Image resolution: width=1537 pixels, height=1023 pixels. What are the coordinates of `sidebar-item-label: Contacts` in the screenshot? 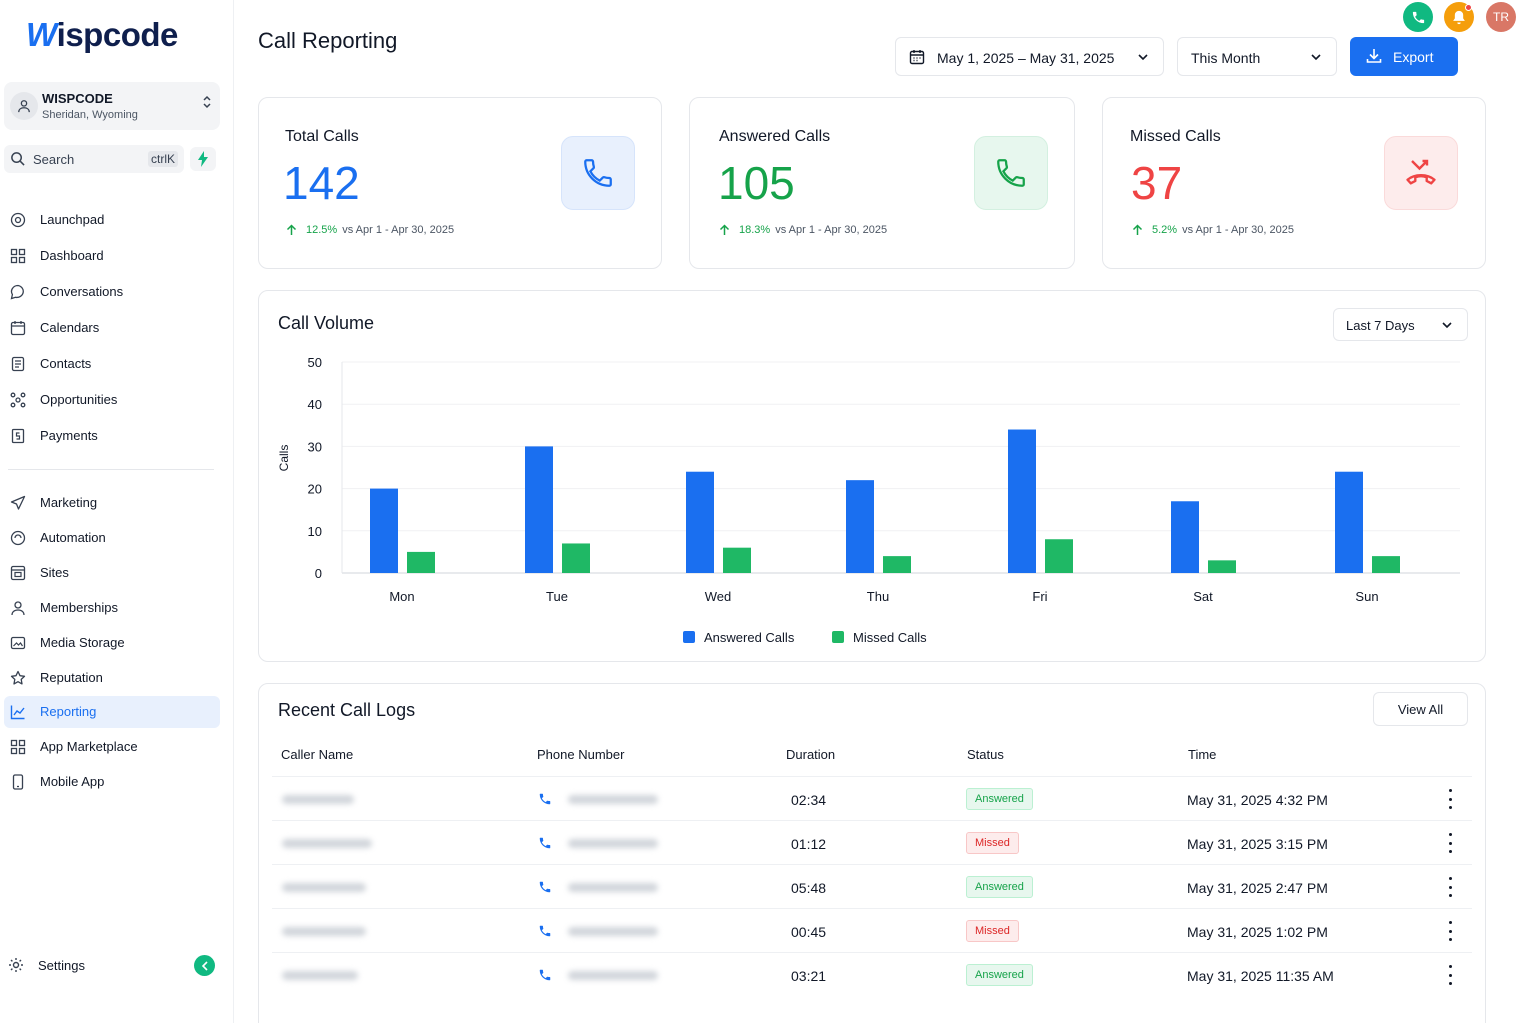 It's located at (66, 363).